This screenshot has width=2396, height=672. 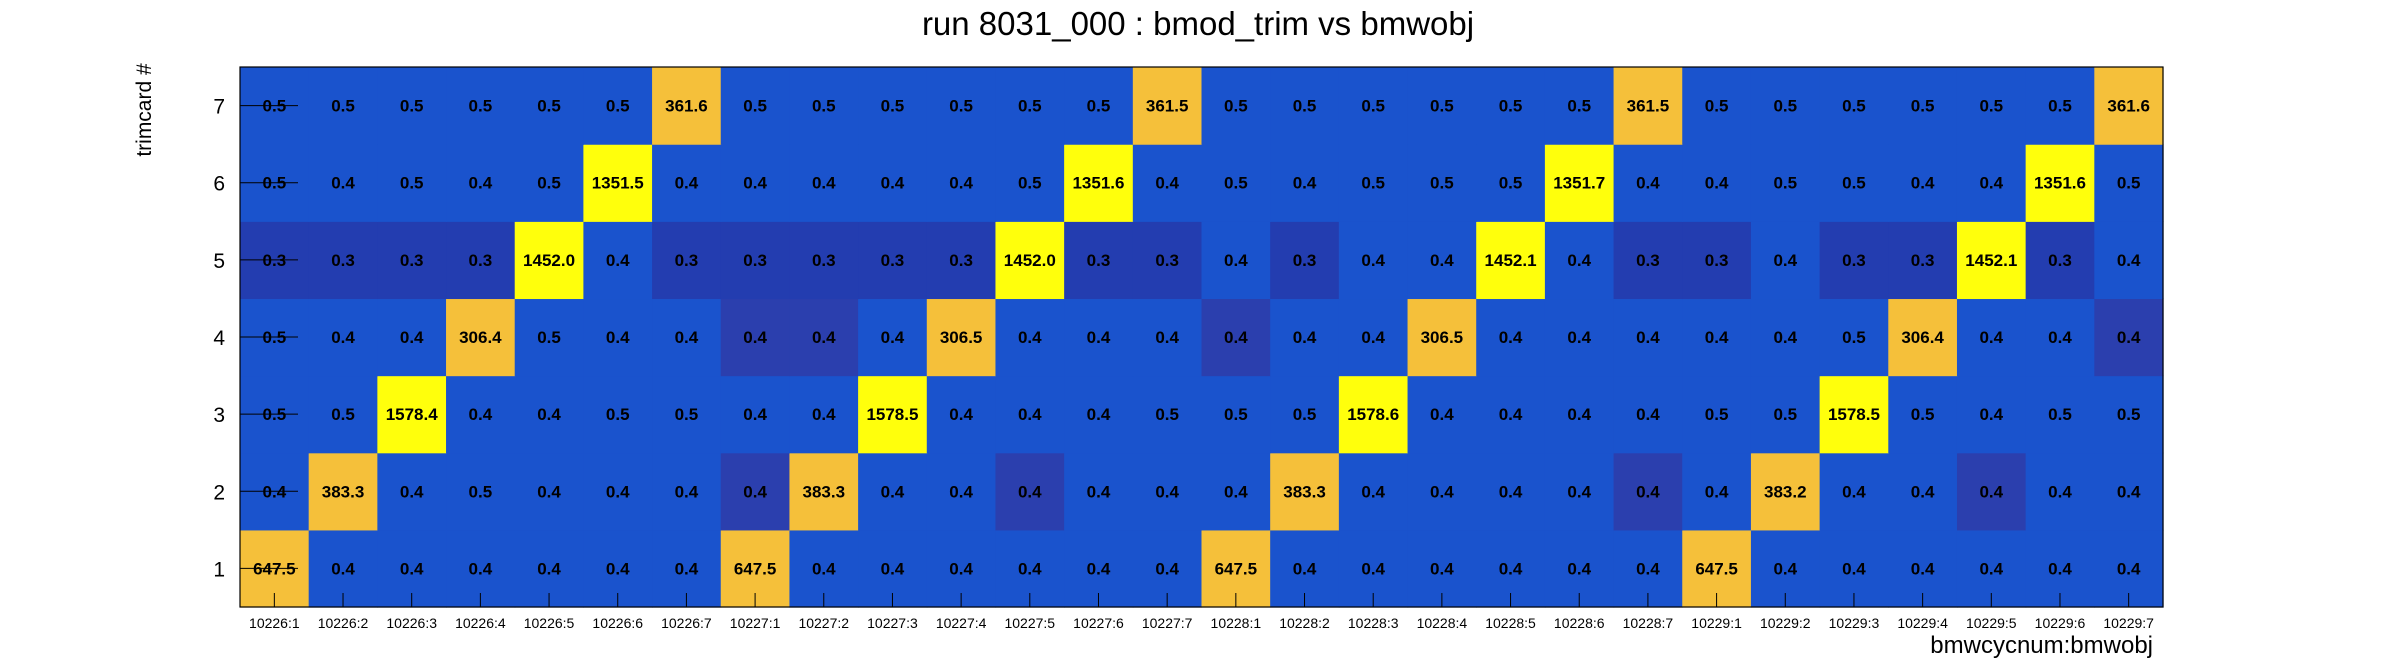 What do you see at coordinates (1648, 623) in the screenshot?
I see `x-tick-label: 10228:7` at bounding box center [1648, 623].